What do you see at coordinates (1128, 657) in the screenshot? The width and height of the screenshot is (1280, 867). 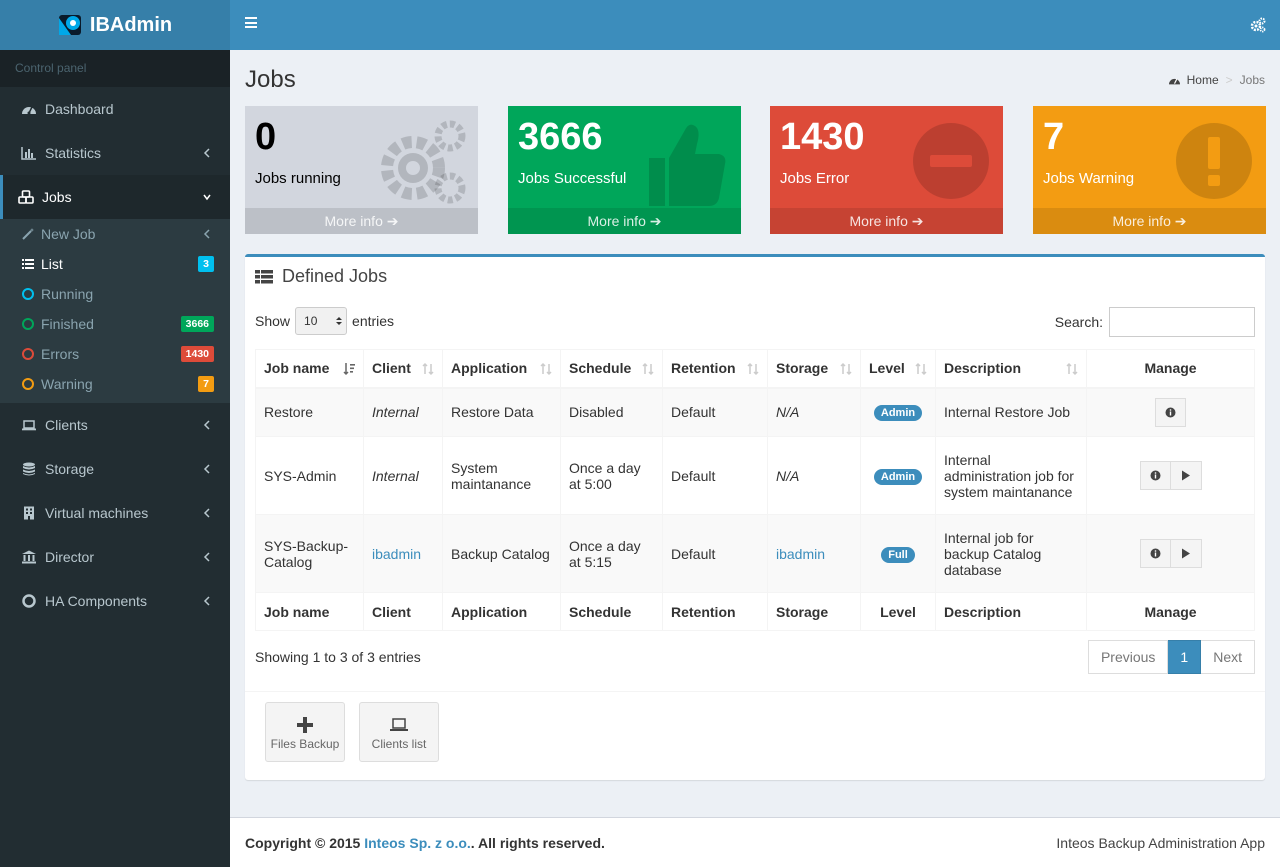 I see `pagination-previous: Previous` at bounding box center [1128, 657].